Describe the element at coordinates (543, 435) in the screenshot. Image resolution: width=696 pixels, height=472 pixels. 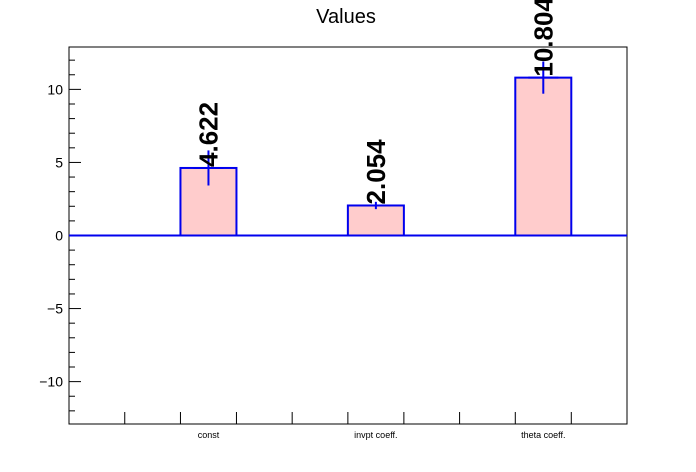
I see `x-category-label: theta coeff.` at that location.